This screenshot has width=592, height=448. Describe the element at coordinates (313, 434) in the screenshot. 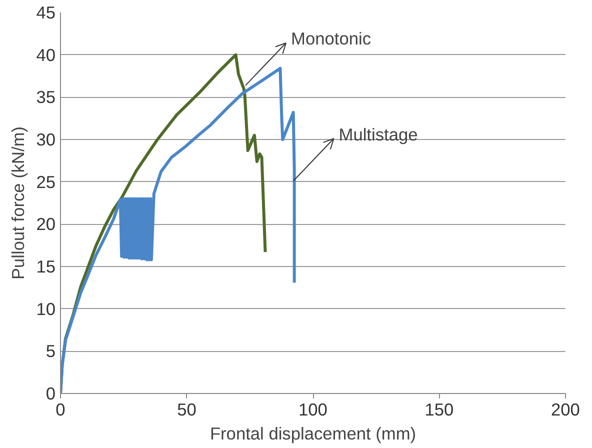

I see `x-axis-title: Frontal displacement (mm)` at that location.